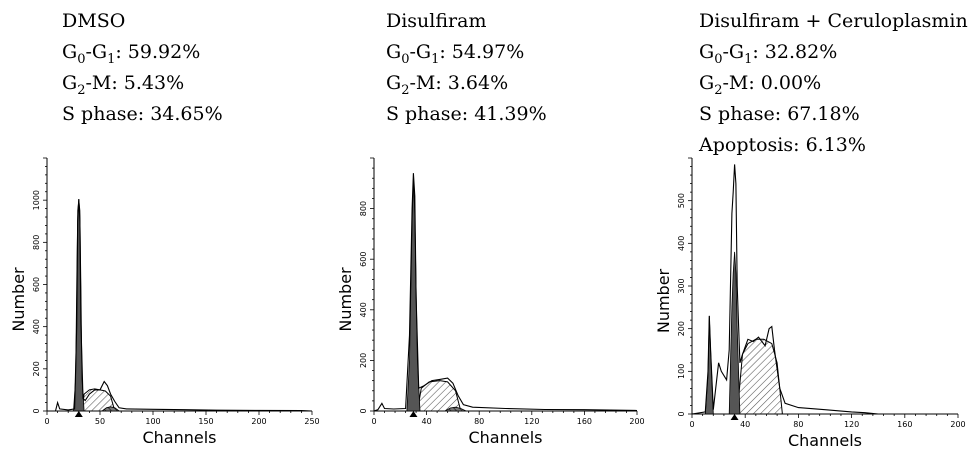 This screenshot has height=449, width=970. What do you see at coordinates (455, 54) in the screenshot?
I see `annotation-line: G0-G1: 54.97%` at bounding box center [455, 54].